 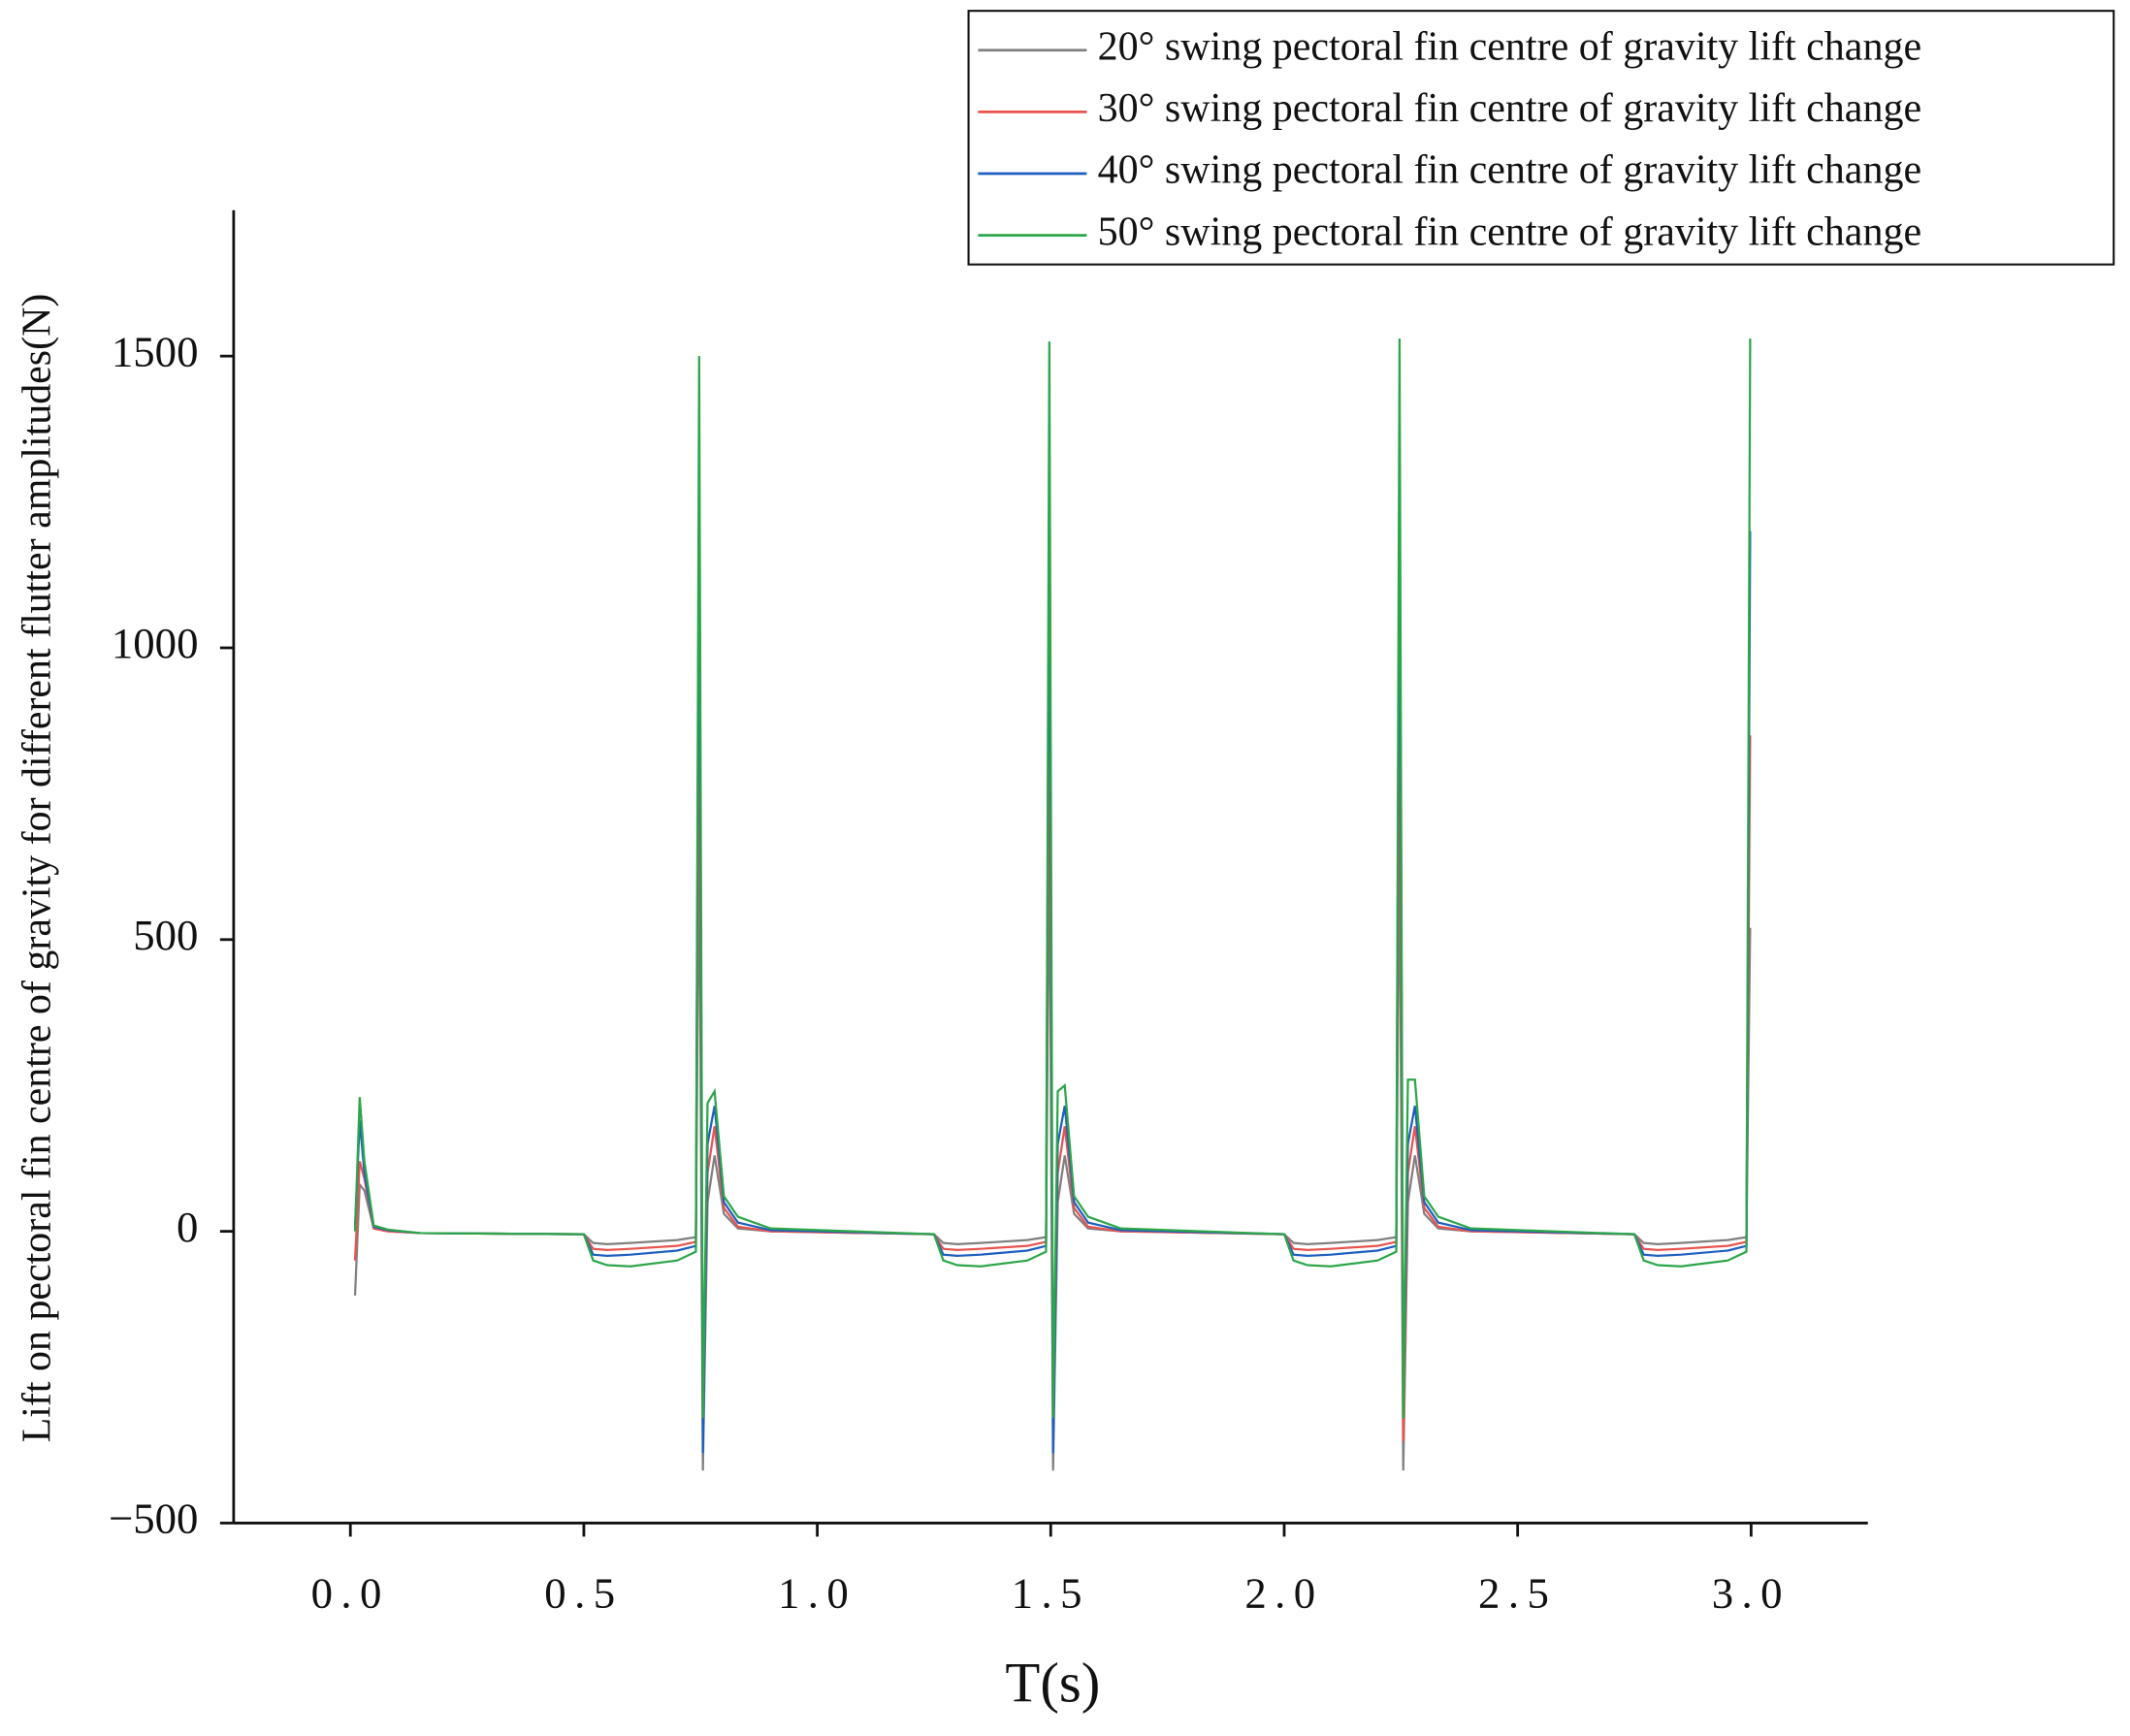 I want to click on x-tick-label: 2.0, so click(x=1283, y=1593).